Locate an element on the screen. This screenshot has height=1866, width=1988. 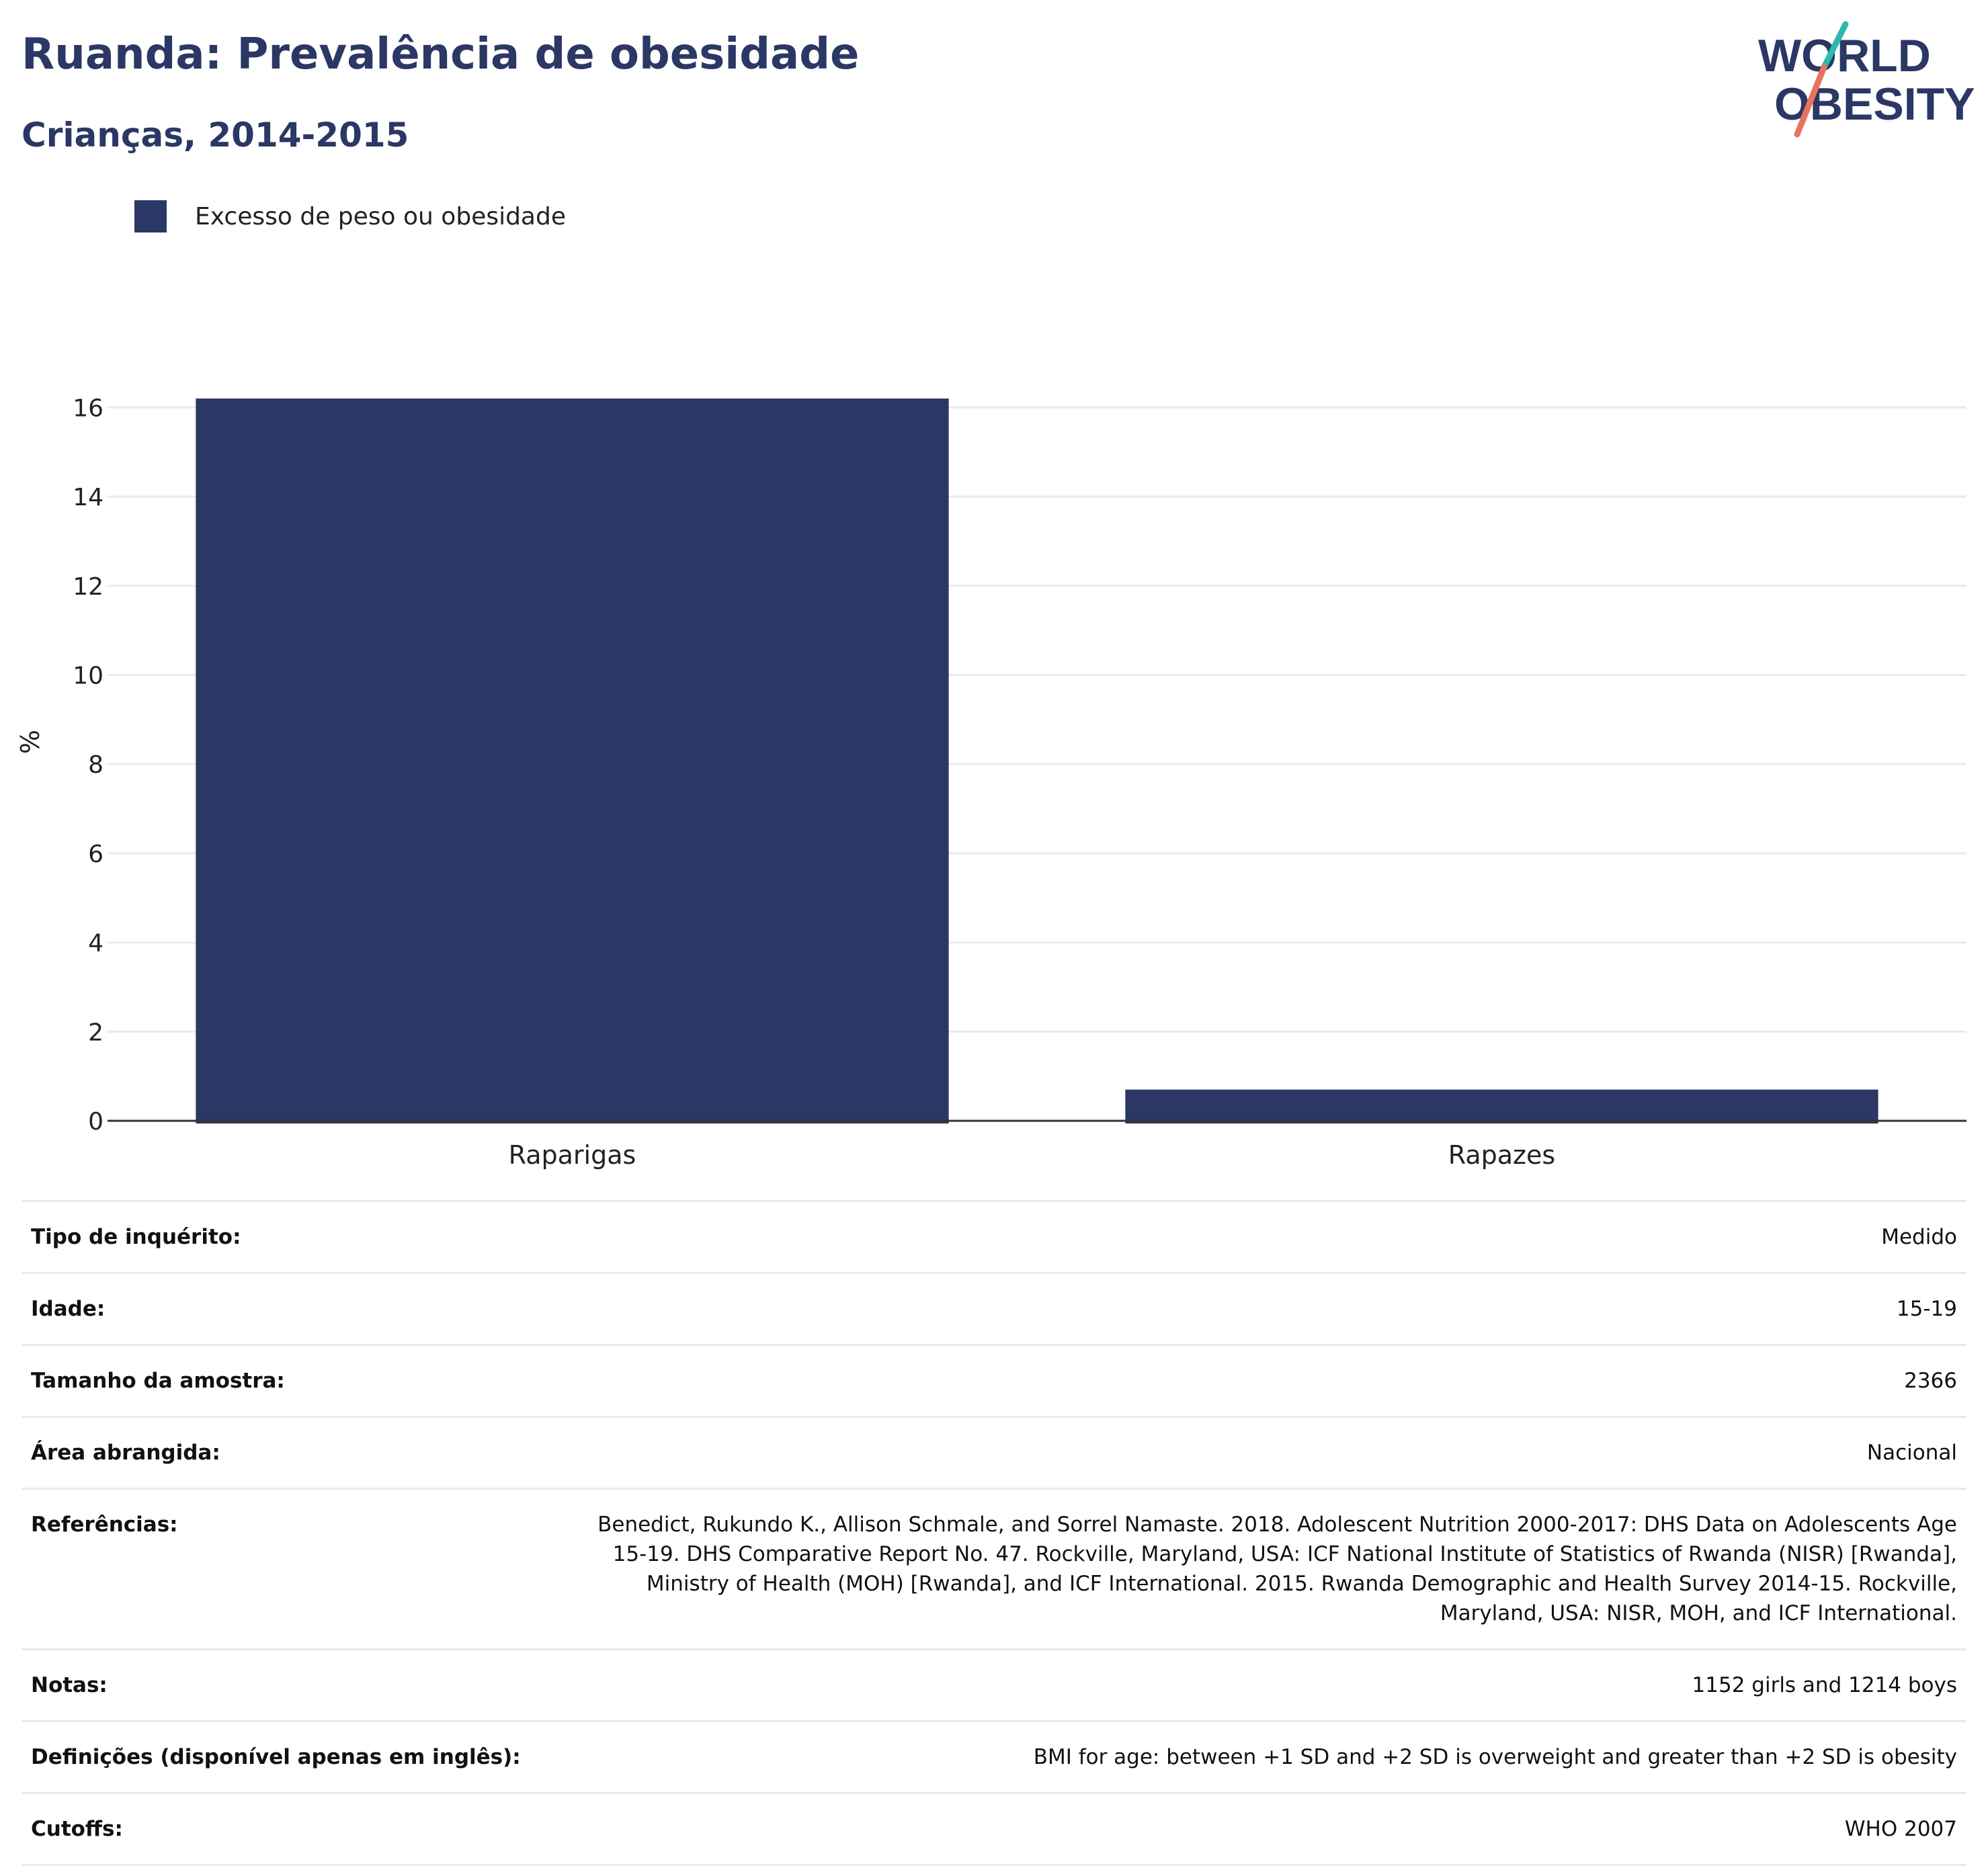
legend-label: Excesso de peso ou obesidade is located at coordinates (380, 216).